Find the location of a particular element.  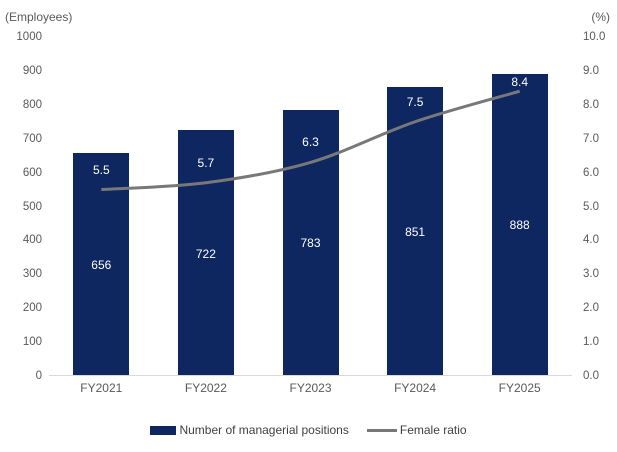

bar-fy2022 is located at coordinates (205, 252).